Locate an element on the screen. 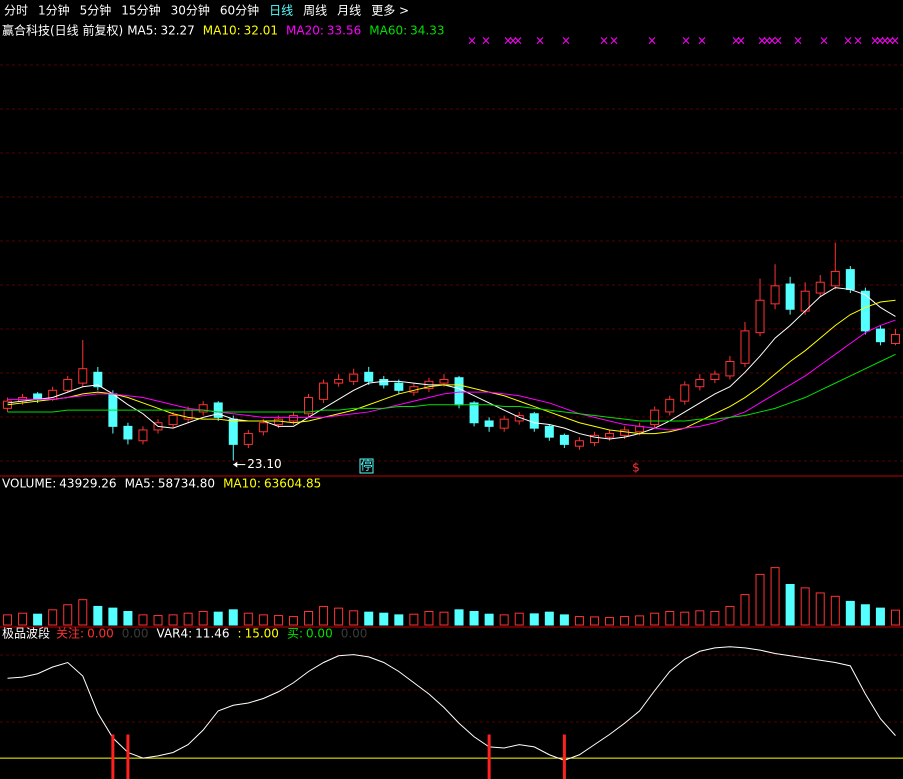 This screenshot has width=903, height=779. readout-label: : is located at coordinates (240, 634).